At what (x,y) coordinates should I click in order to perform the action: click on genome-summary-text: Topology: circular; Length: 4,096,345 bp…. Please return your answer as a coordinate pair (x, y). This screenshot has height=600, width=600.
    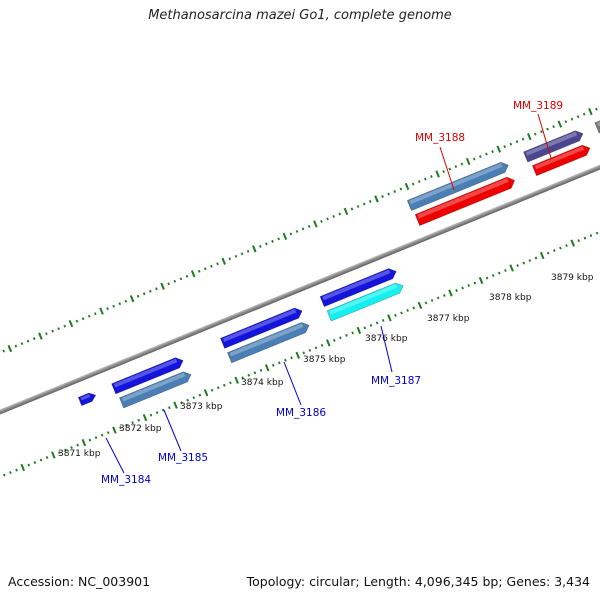
    Looking at the image, I should click on (418, 581).